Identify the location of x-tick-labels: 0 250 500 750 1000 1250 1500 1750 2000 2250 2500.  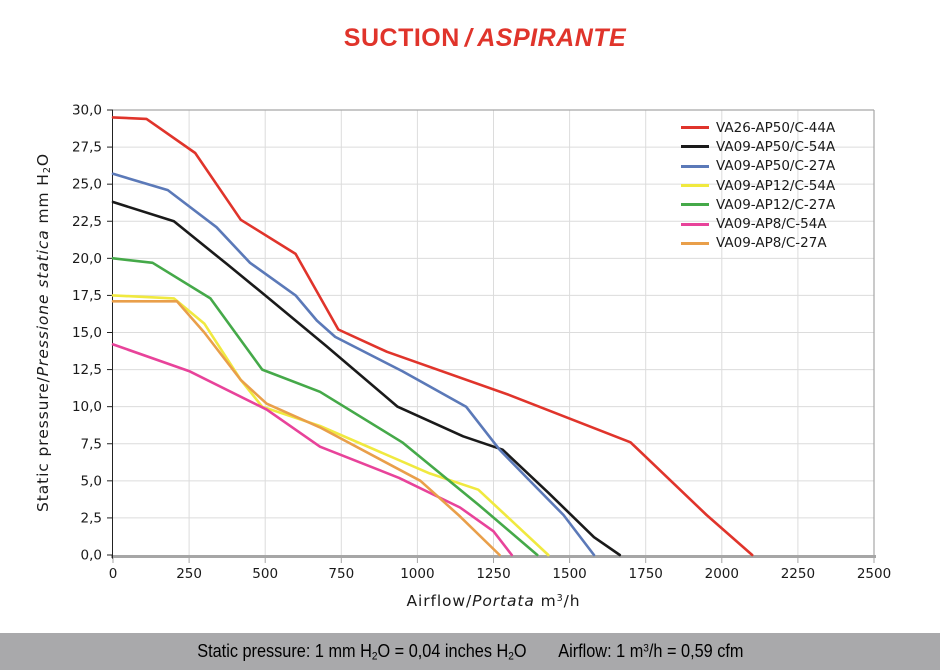
(500, 574).